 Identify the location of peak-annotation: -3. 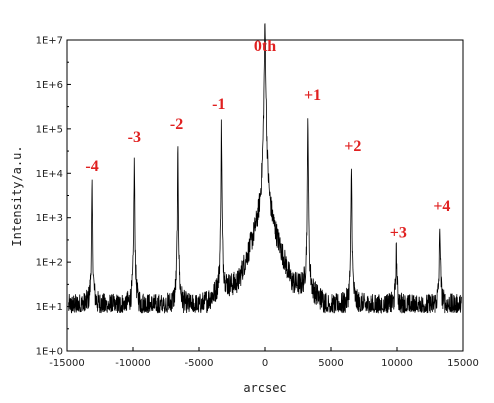
(134, 137).